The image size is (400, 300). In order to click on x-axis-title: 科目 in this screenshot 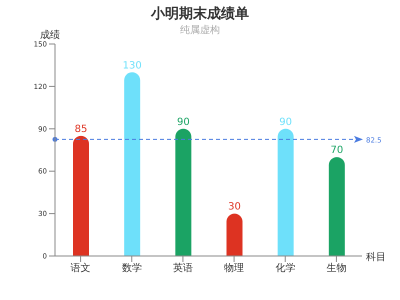, I will do `click(376, 257)`.